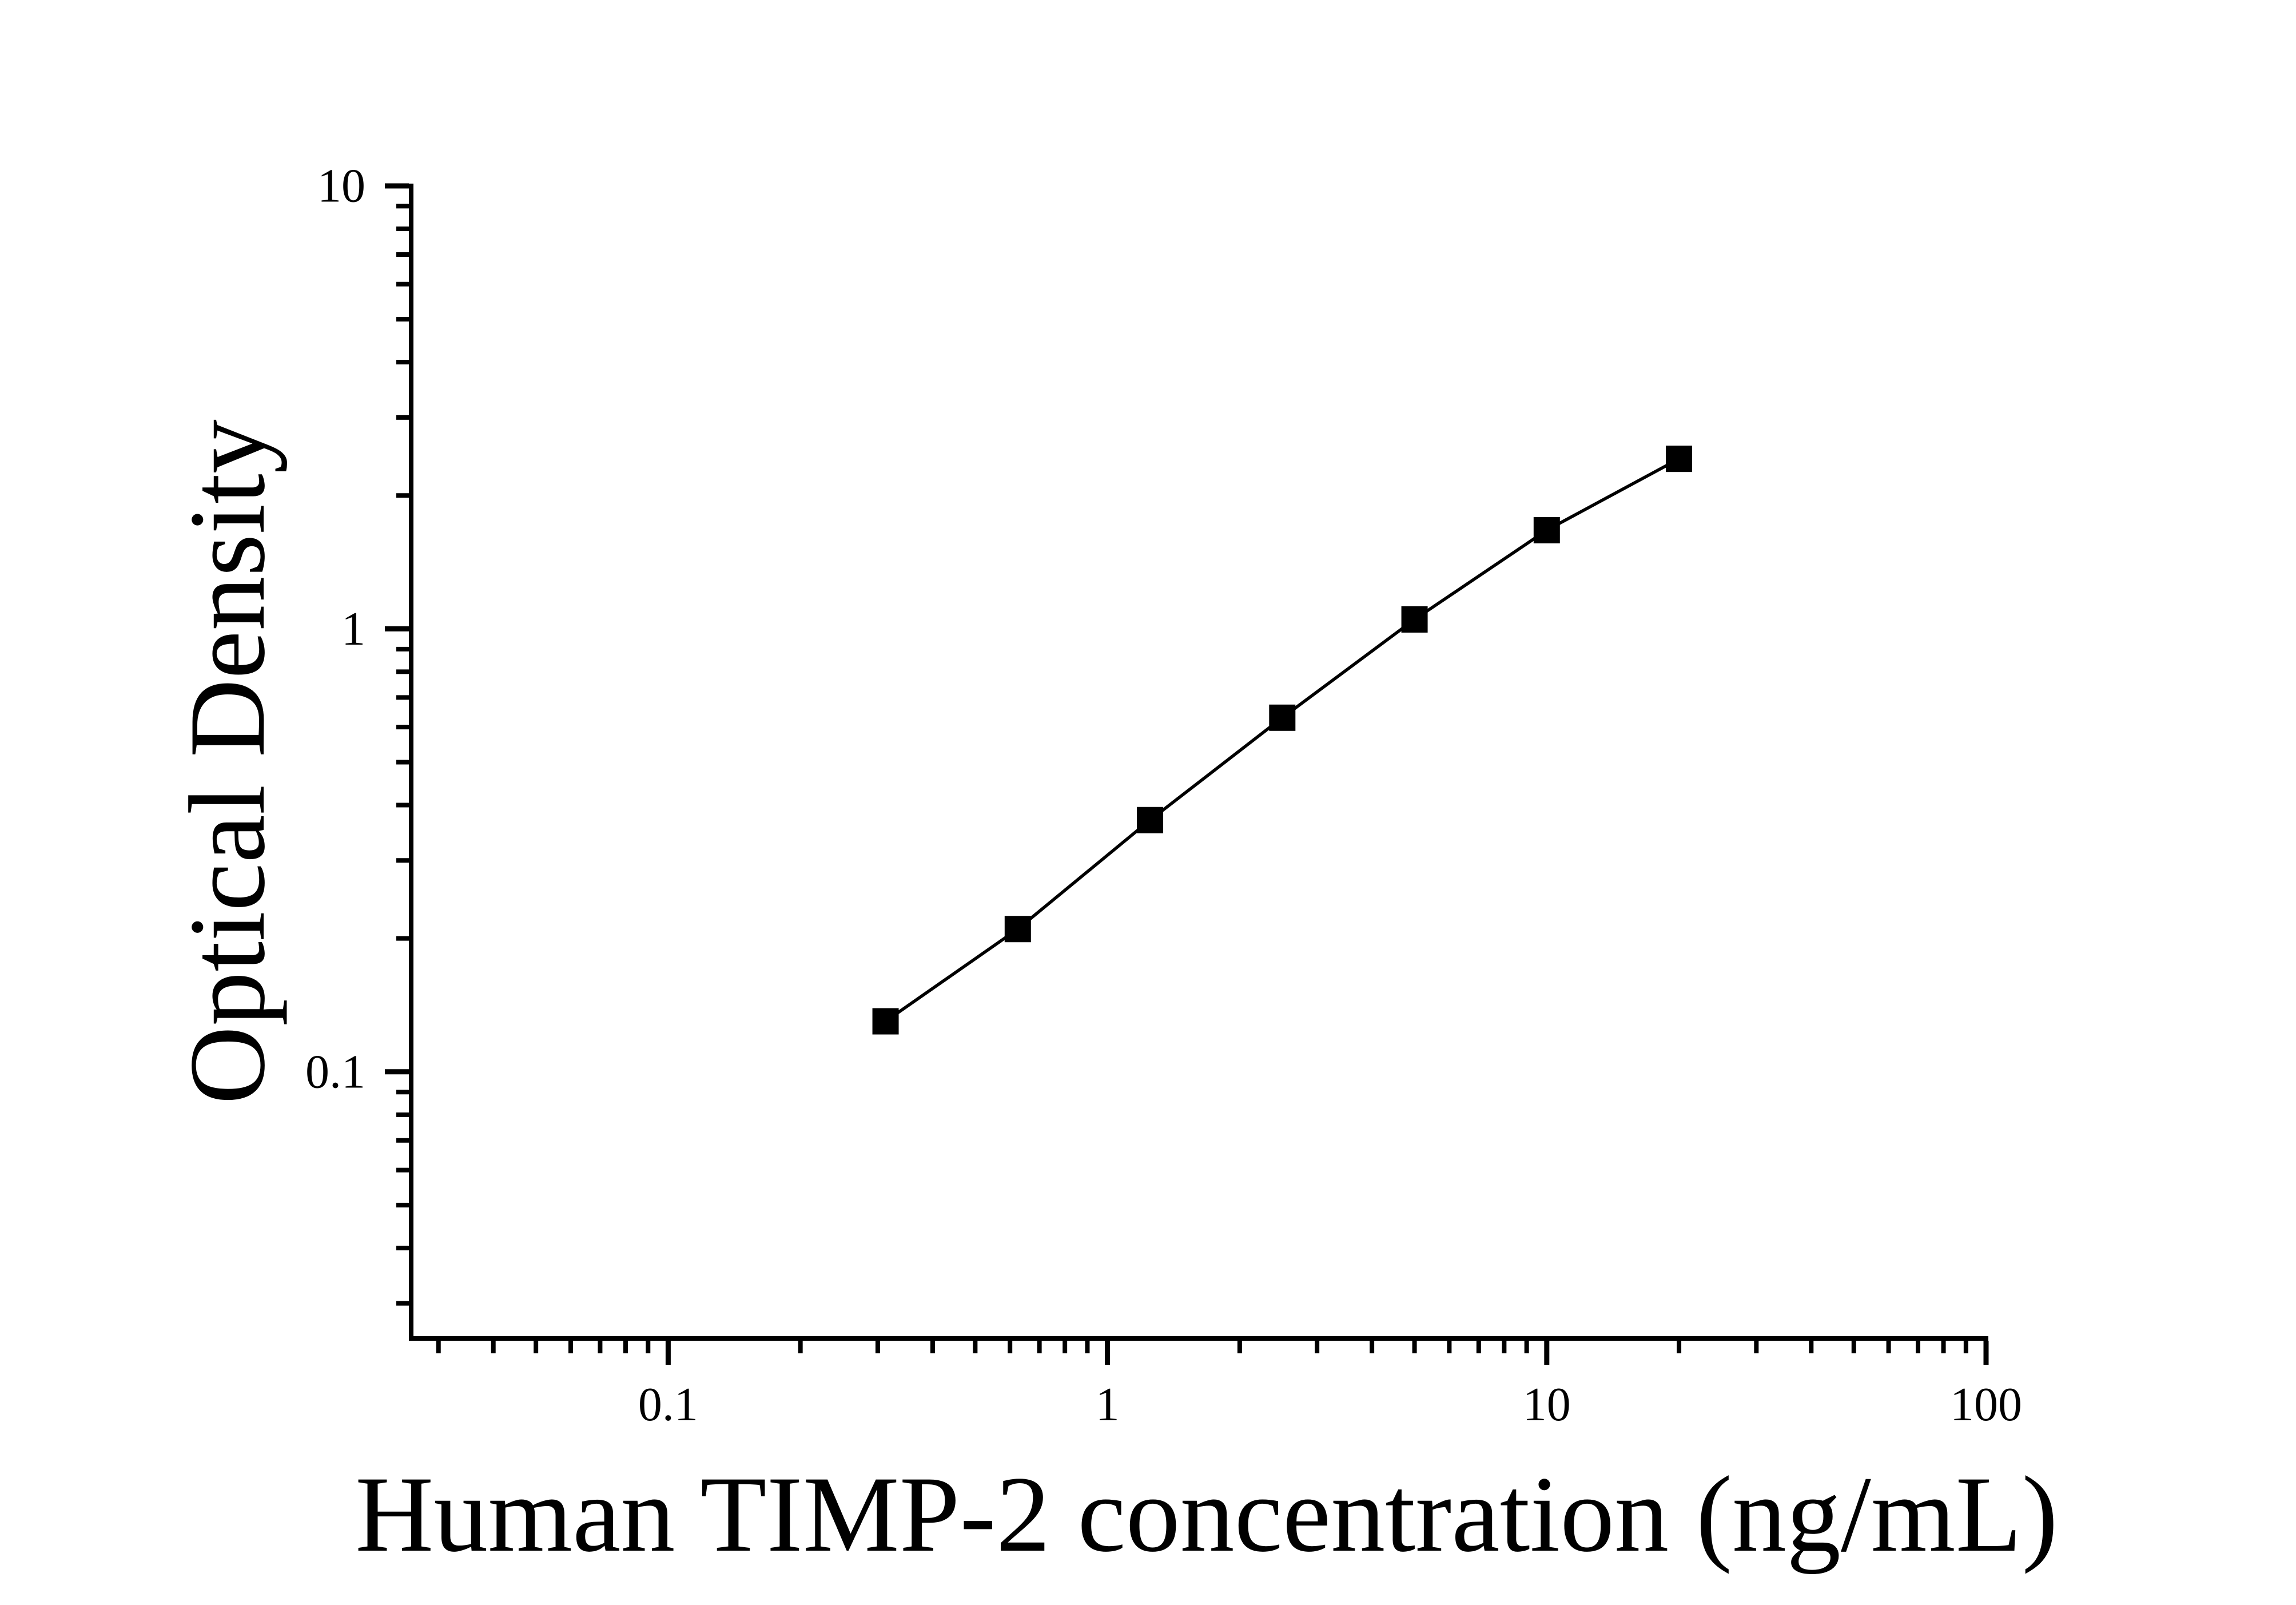 The image size is (2296, 1605). Describe the element at coordinates (1108, 1404) in the screenshot. I see `x-tick-label: 1` at that location.